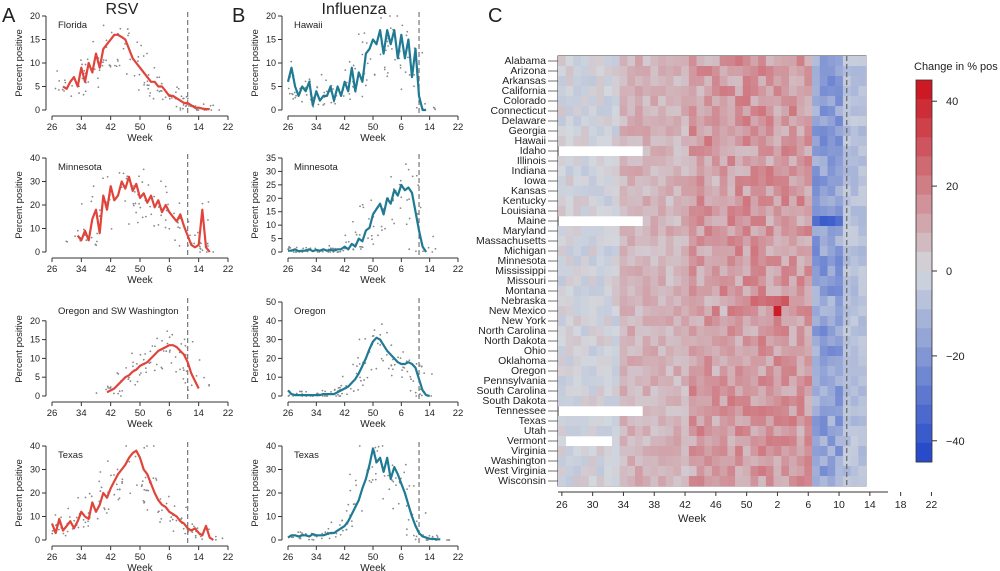 This screenshot has height=571, width=1000. I want to click on x-tick-label: 6, so click(169, 127).